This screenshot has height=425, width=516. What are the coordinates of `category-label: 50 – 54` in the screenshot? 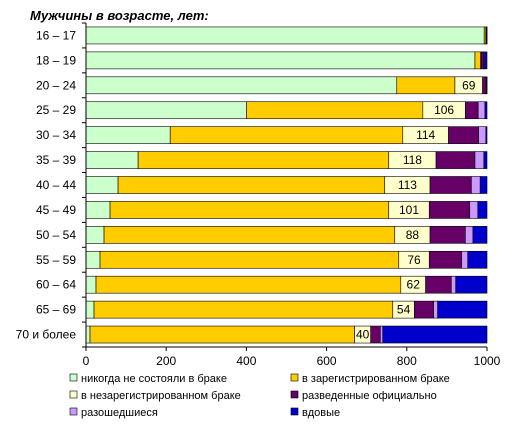 It's located at (56, 235).